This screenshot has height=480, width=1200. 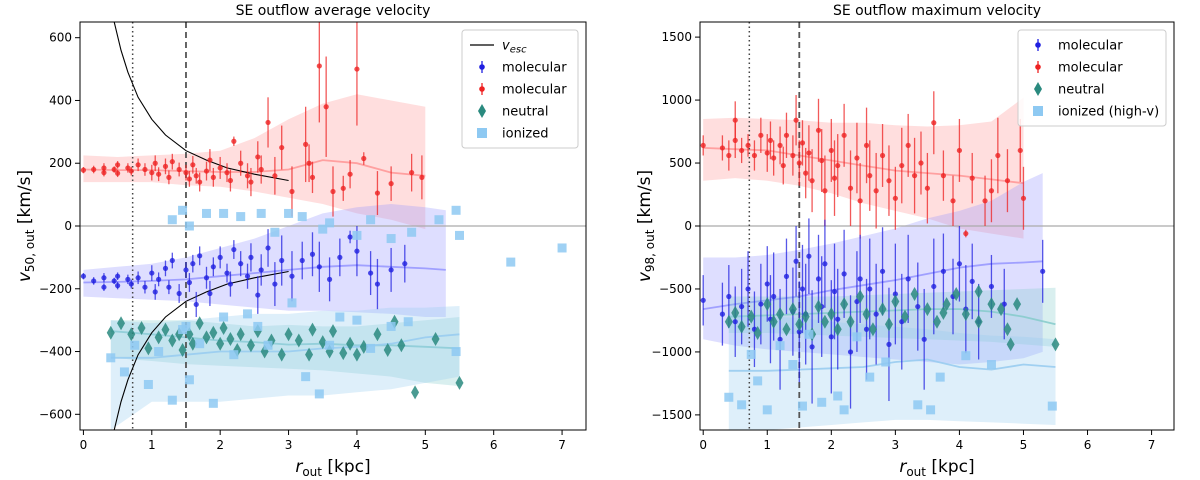 I want to click on x-tick-label: 2, so click(x=220, y=445).